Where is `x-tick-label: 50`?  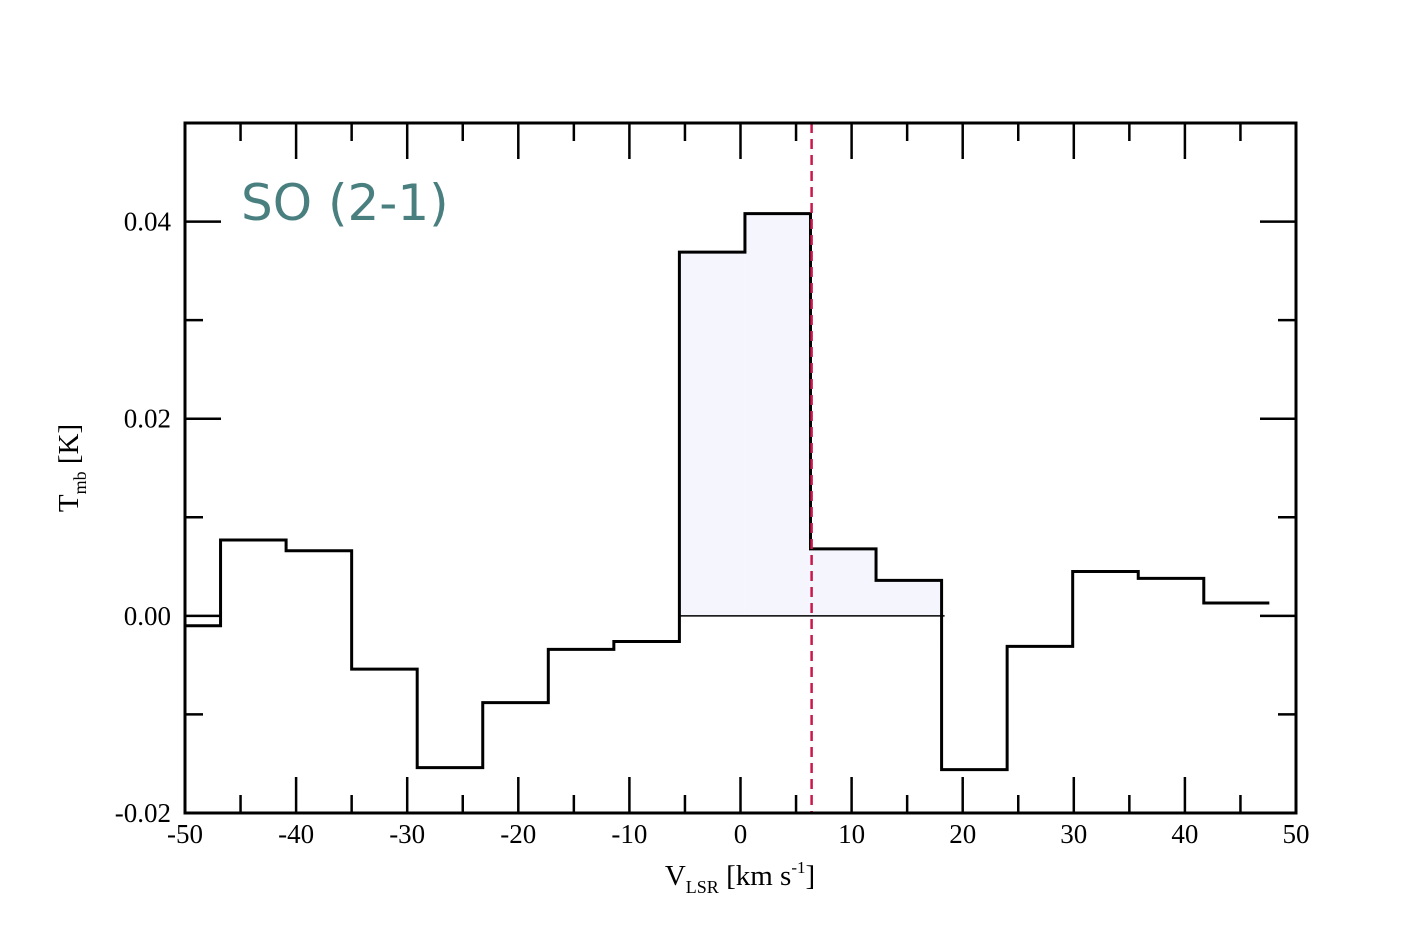
x-tick-label: 50 is located at coordinates (1296, 834).